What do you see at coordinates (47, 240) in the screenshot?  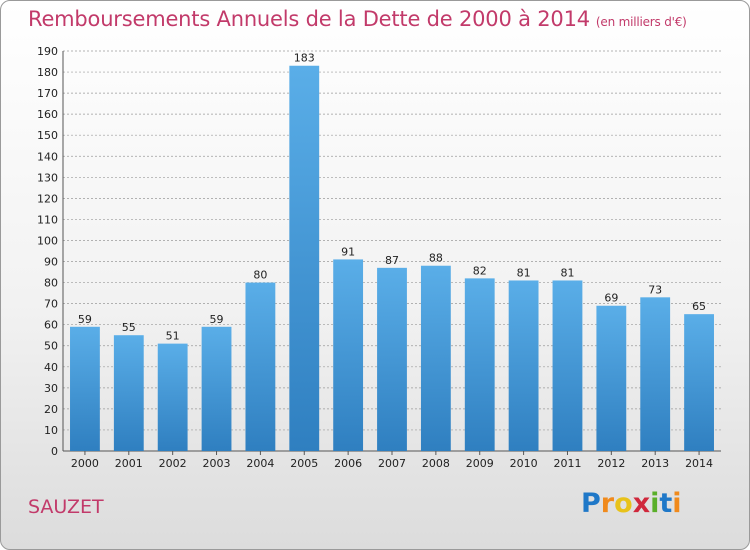 I see `y-tick-label: 100` at bounding box center [47, 240].